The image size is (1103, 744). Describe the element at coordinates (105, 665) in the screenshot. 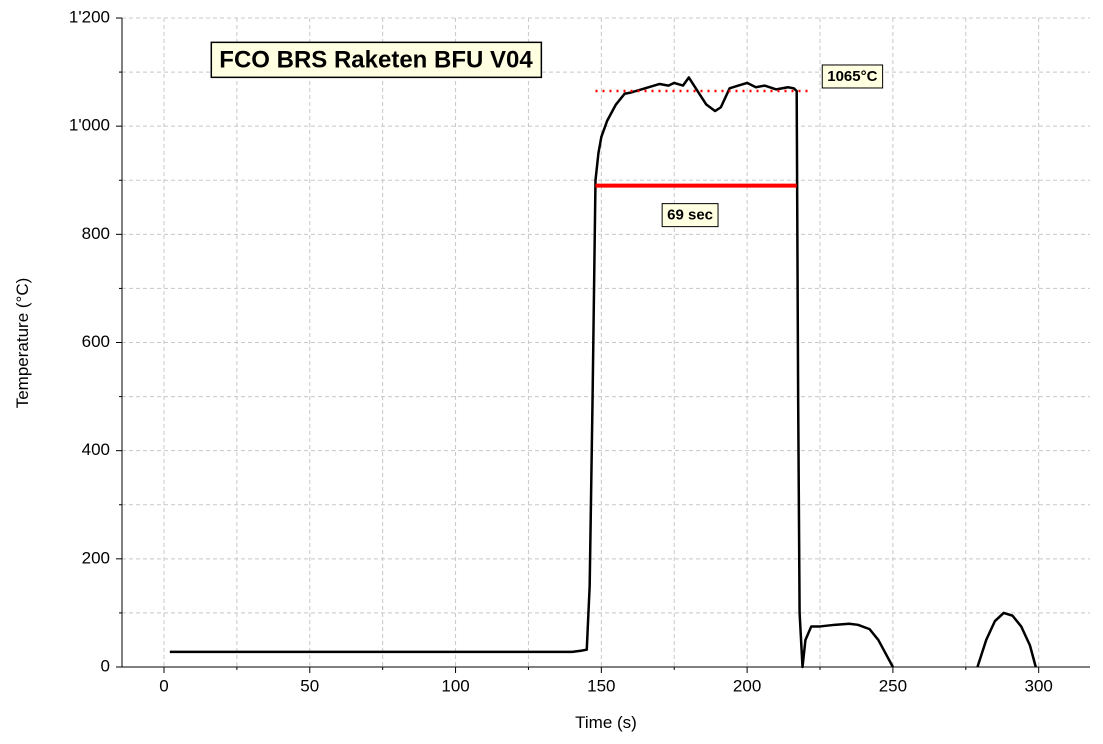

I see `y-tick-label: 0` at that location.